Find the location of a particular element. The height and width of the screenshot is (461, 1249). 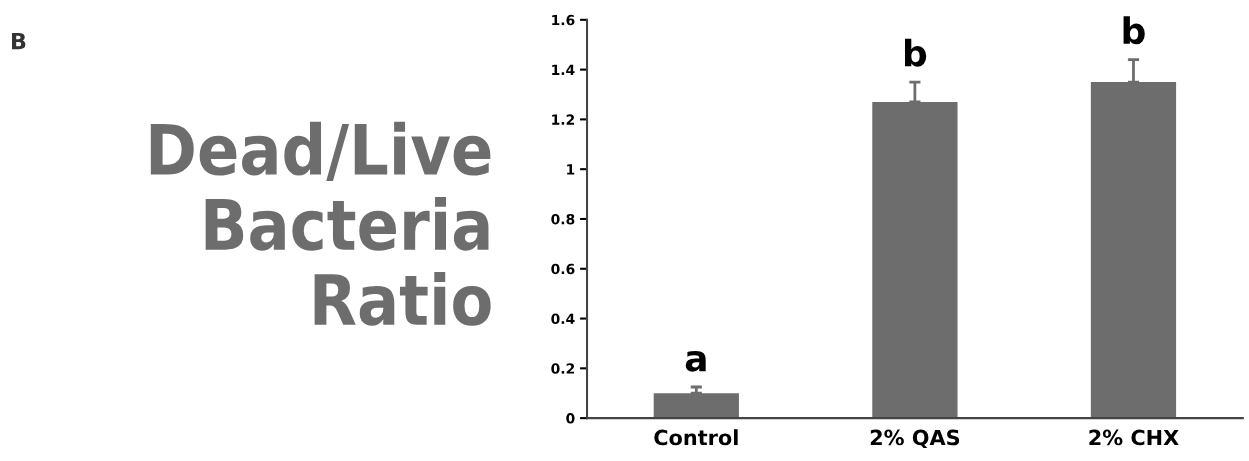

x-tick-label: Control is located at coordinates (696, 437).